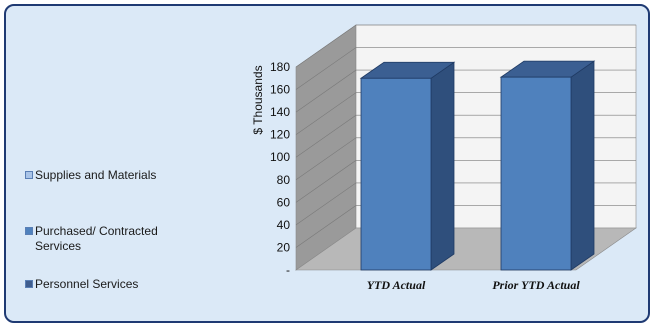 This screenshot has width=656, height=329. Describe the element at coordinates (284, 180) in the screenshot. I see `y-tick-label: 80` at that location.